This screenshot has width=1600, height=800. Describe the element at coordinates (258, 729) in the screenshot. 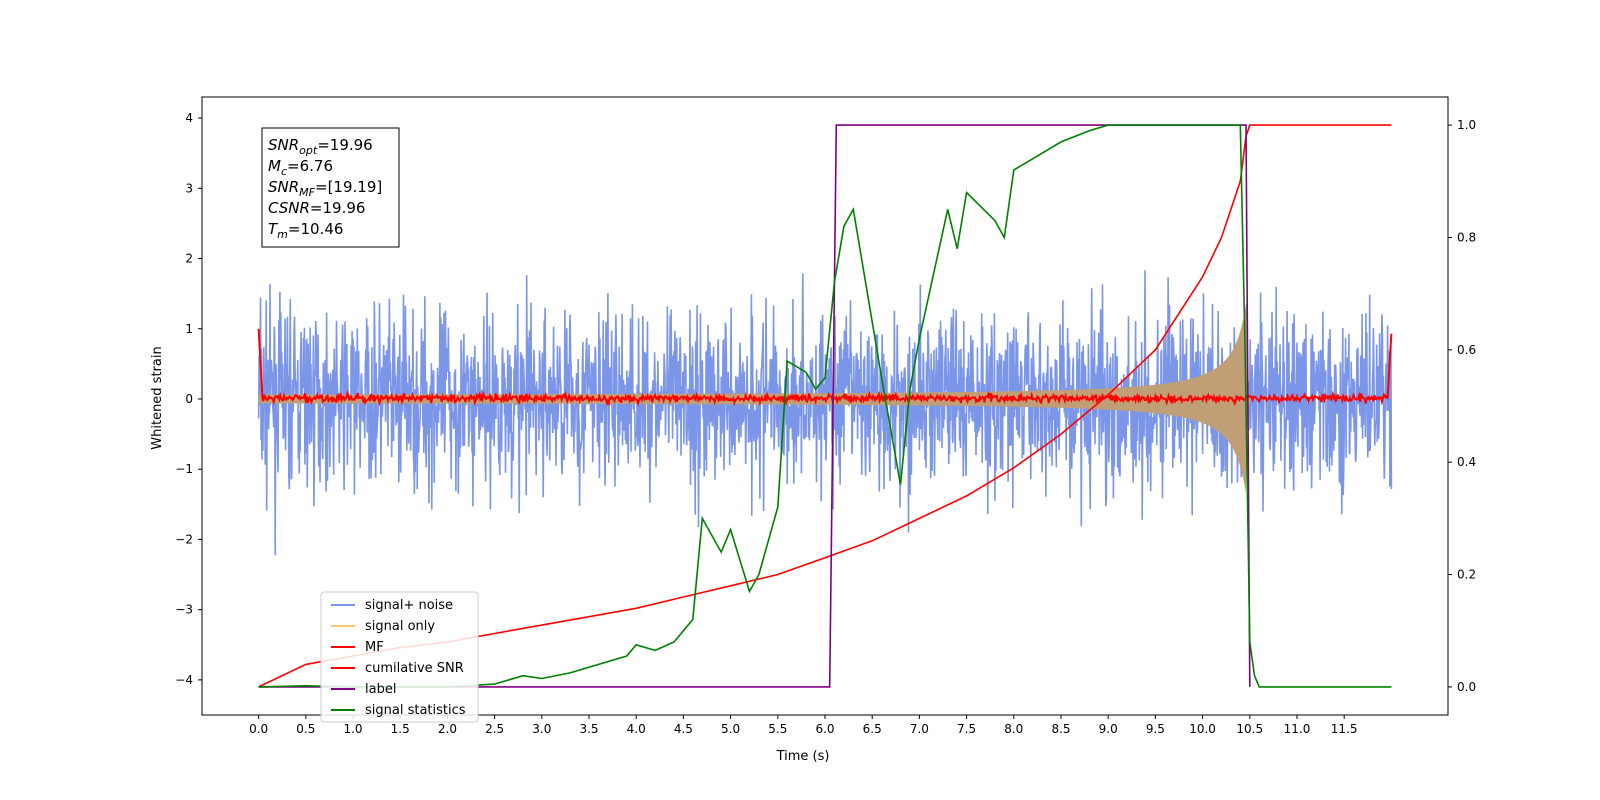

I see `x-tick-label: 0.0` at that location.